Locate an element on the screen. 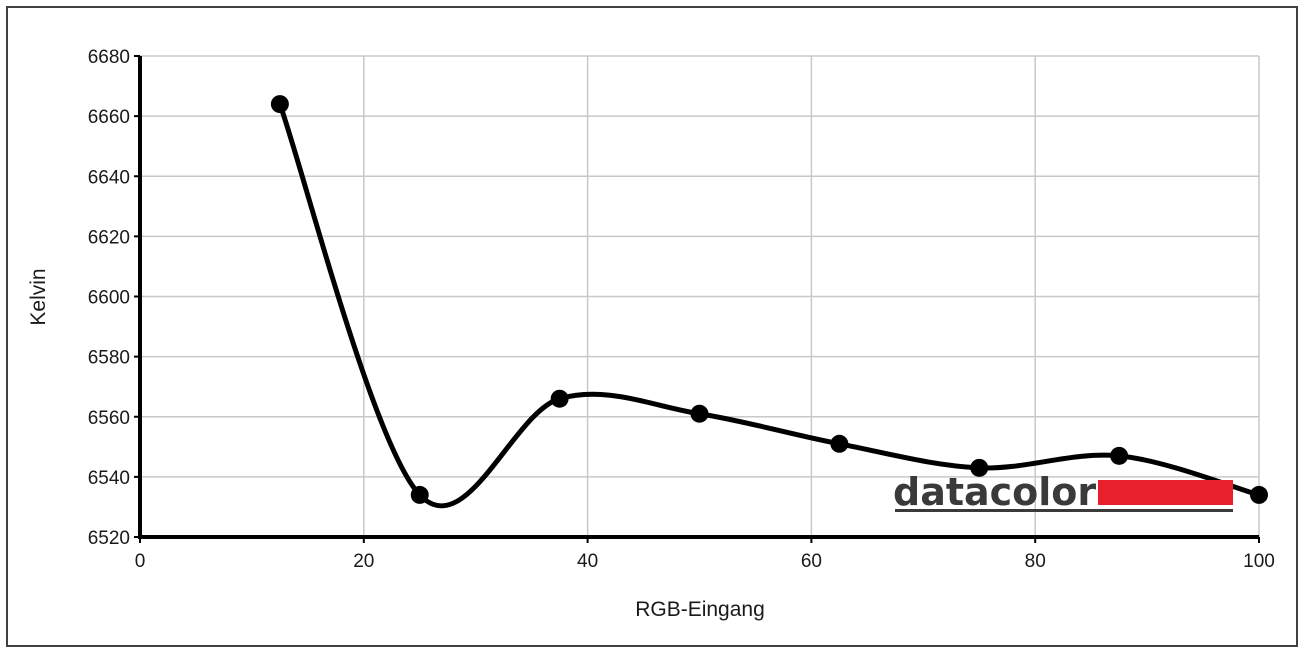 The width and height of the screenshot is (1306, 653). x-tick-label: 100 is located at coordinates (1259, 561).